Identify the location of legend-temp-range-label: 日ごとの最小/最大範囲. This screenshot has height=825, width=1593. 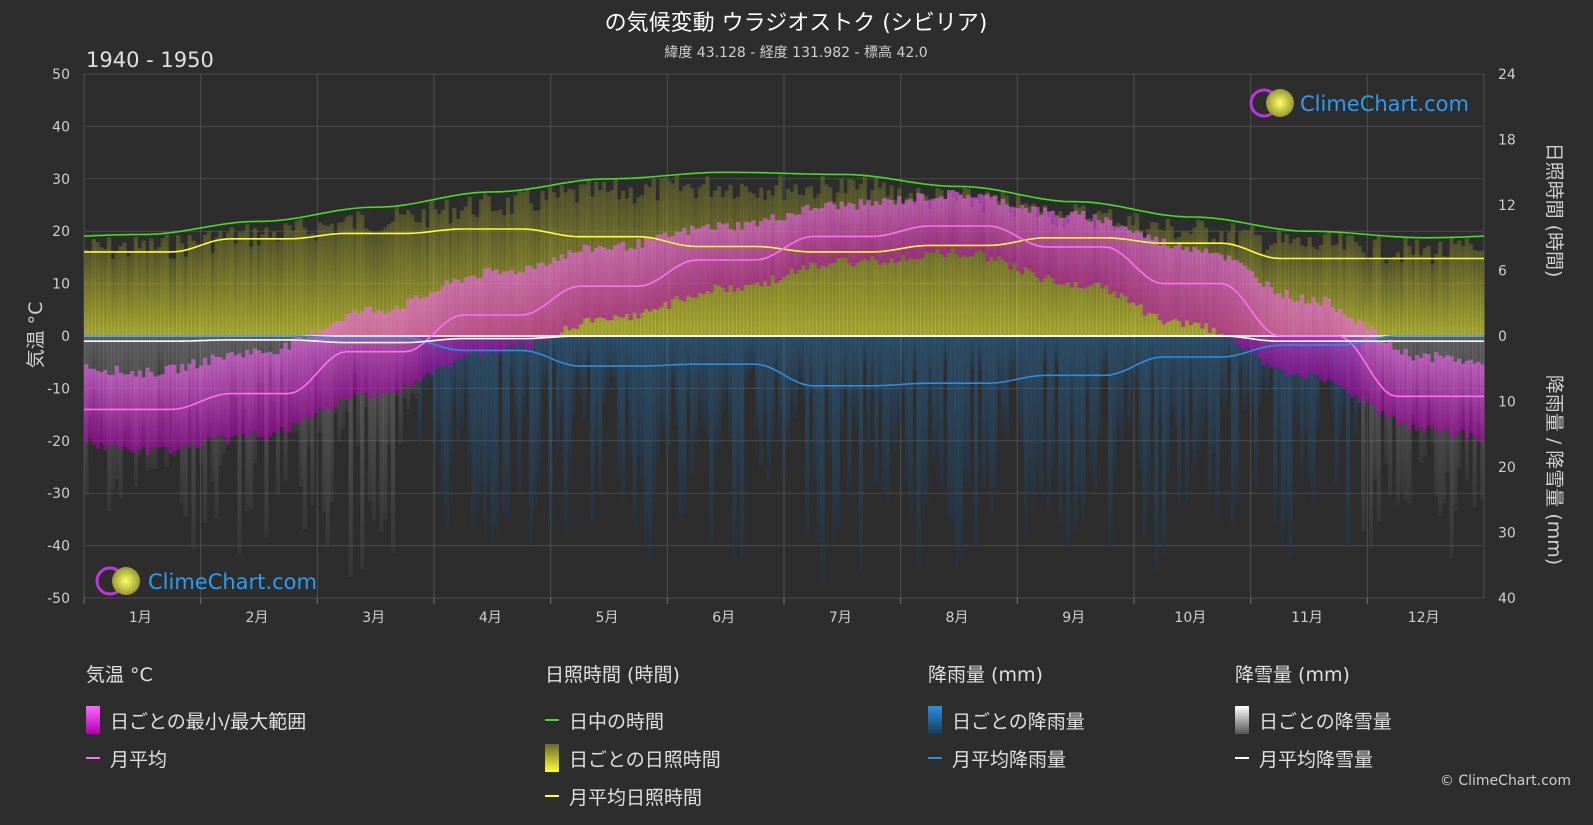
(208, 721).